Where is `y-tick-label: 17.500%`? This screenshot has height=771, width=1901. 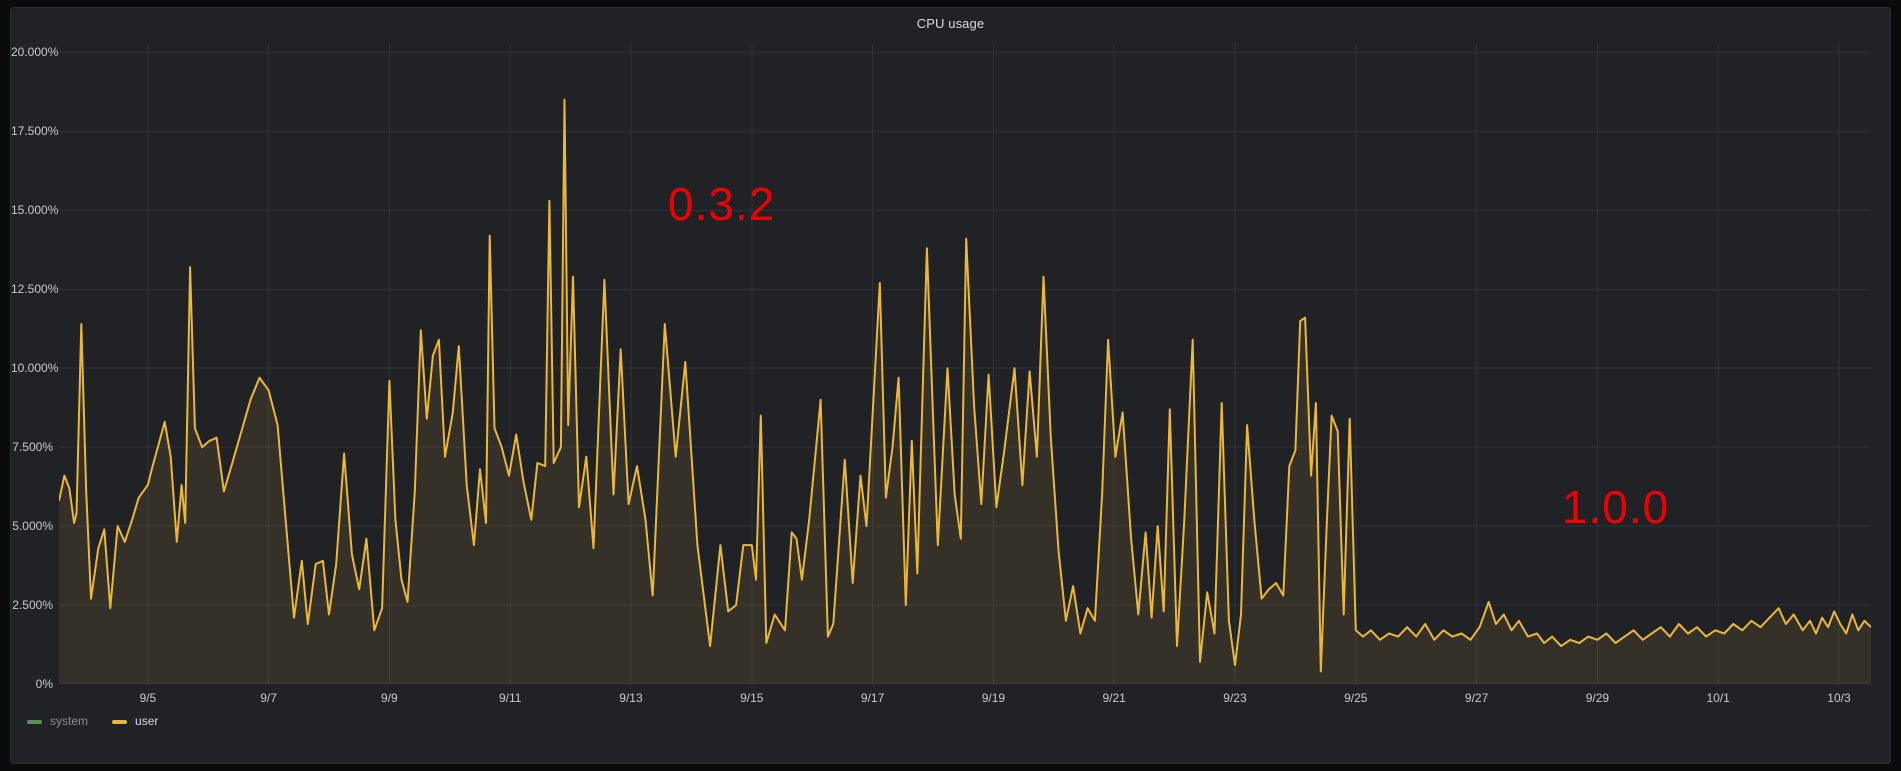
y-tick-label: 17.500% is located at coordinates (35, 131).